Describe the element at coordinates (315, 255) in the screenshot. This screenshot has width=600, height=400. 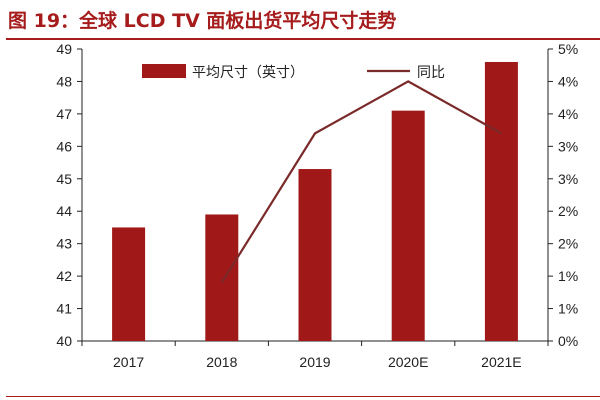
I see `bar-2019` at that location.